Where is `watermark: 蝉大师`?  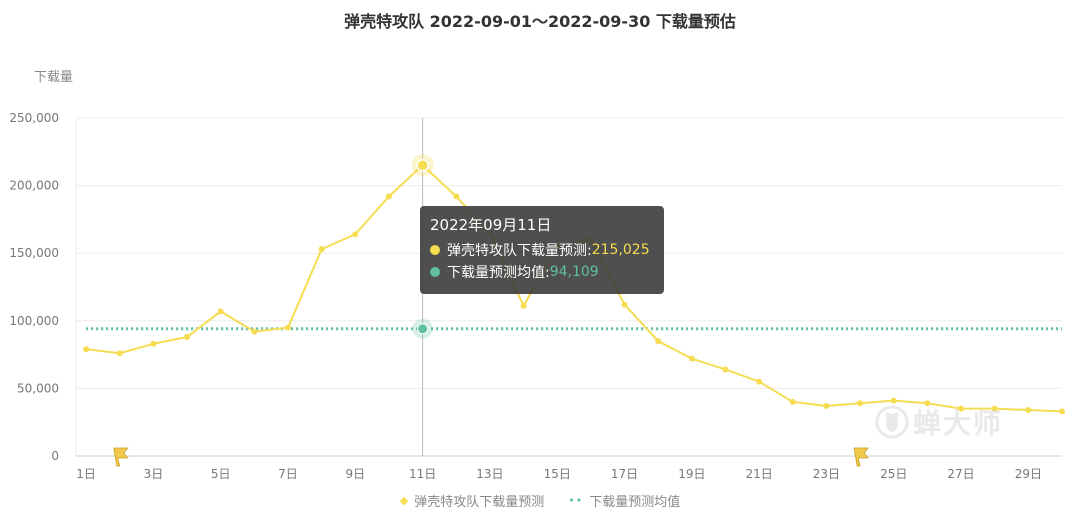
watermark: 蝉大师 is located at coordinates (939, 422).